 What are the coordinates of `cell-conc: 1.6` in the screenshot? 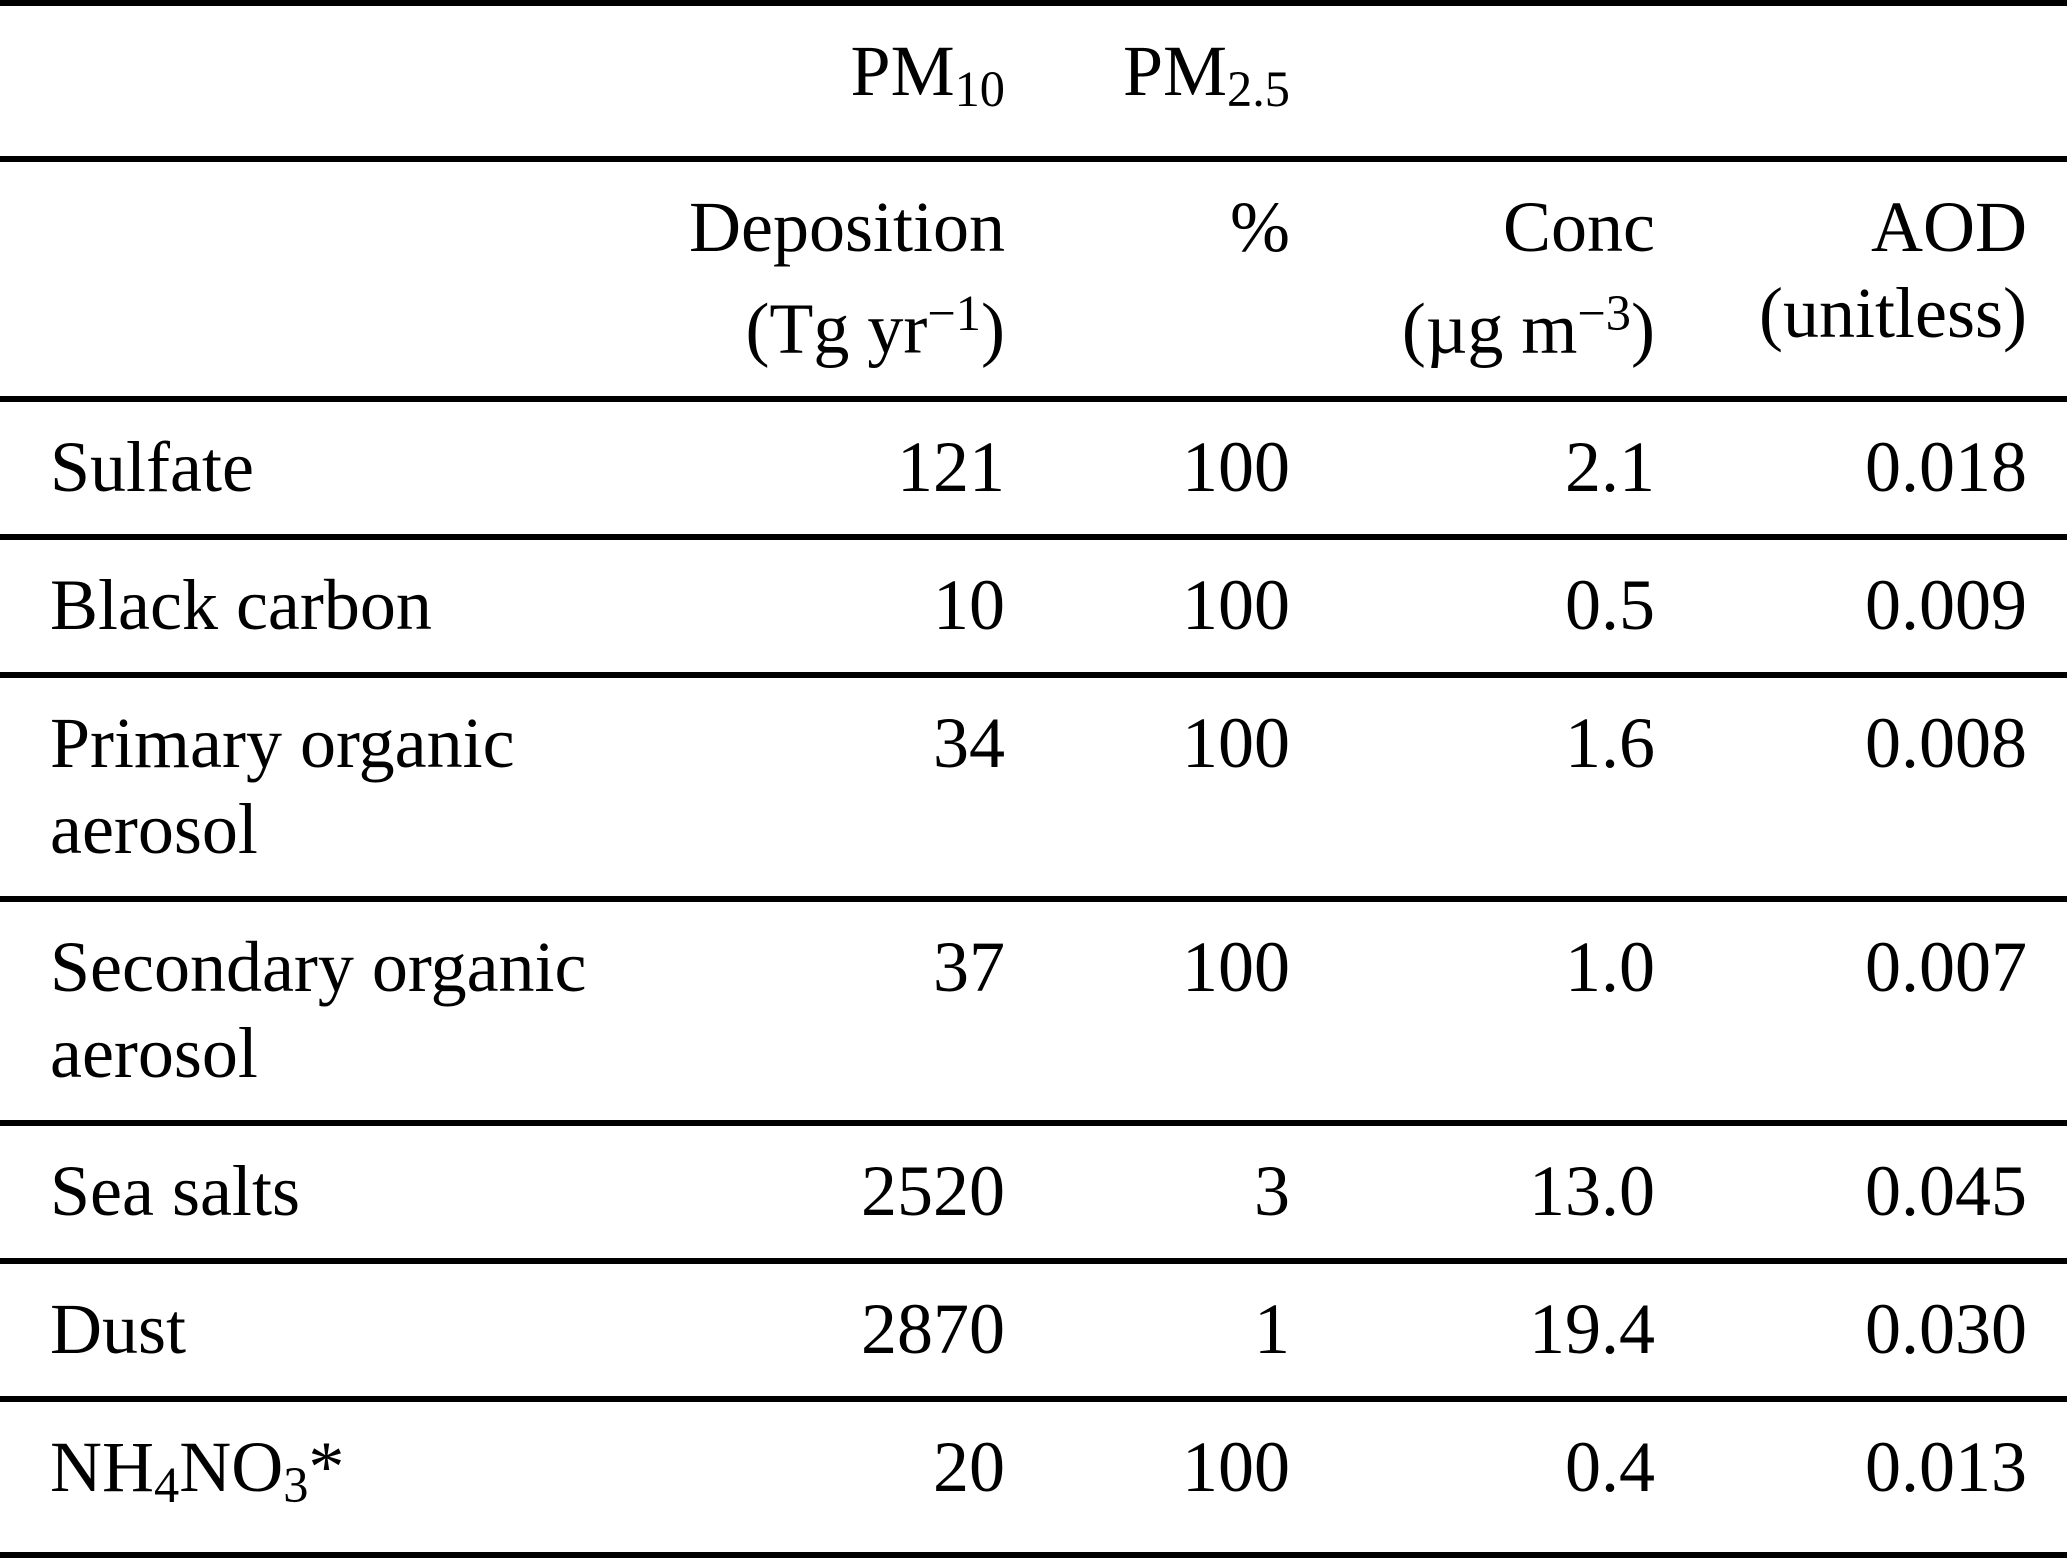 It's located at (1610, 742).